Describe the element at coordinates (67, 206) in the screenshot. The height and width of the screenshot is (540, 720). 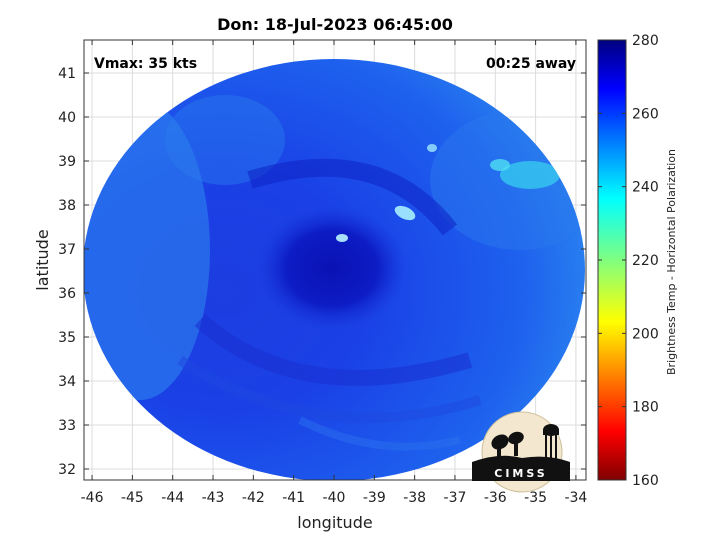
I see `y-tick-label: 38` at that location.